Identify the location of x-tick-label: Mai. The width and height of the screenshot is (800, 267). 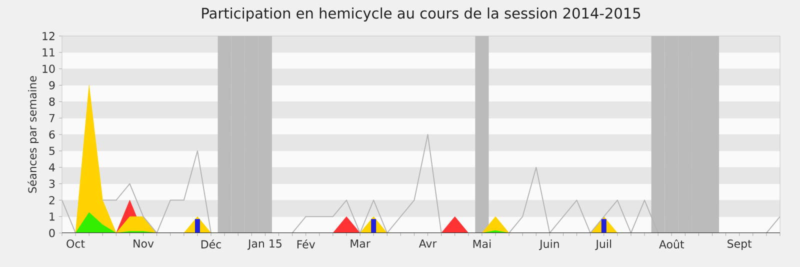
(482, 244).